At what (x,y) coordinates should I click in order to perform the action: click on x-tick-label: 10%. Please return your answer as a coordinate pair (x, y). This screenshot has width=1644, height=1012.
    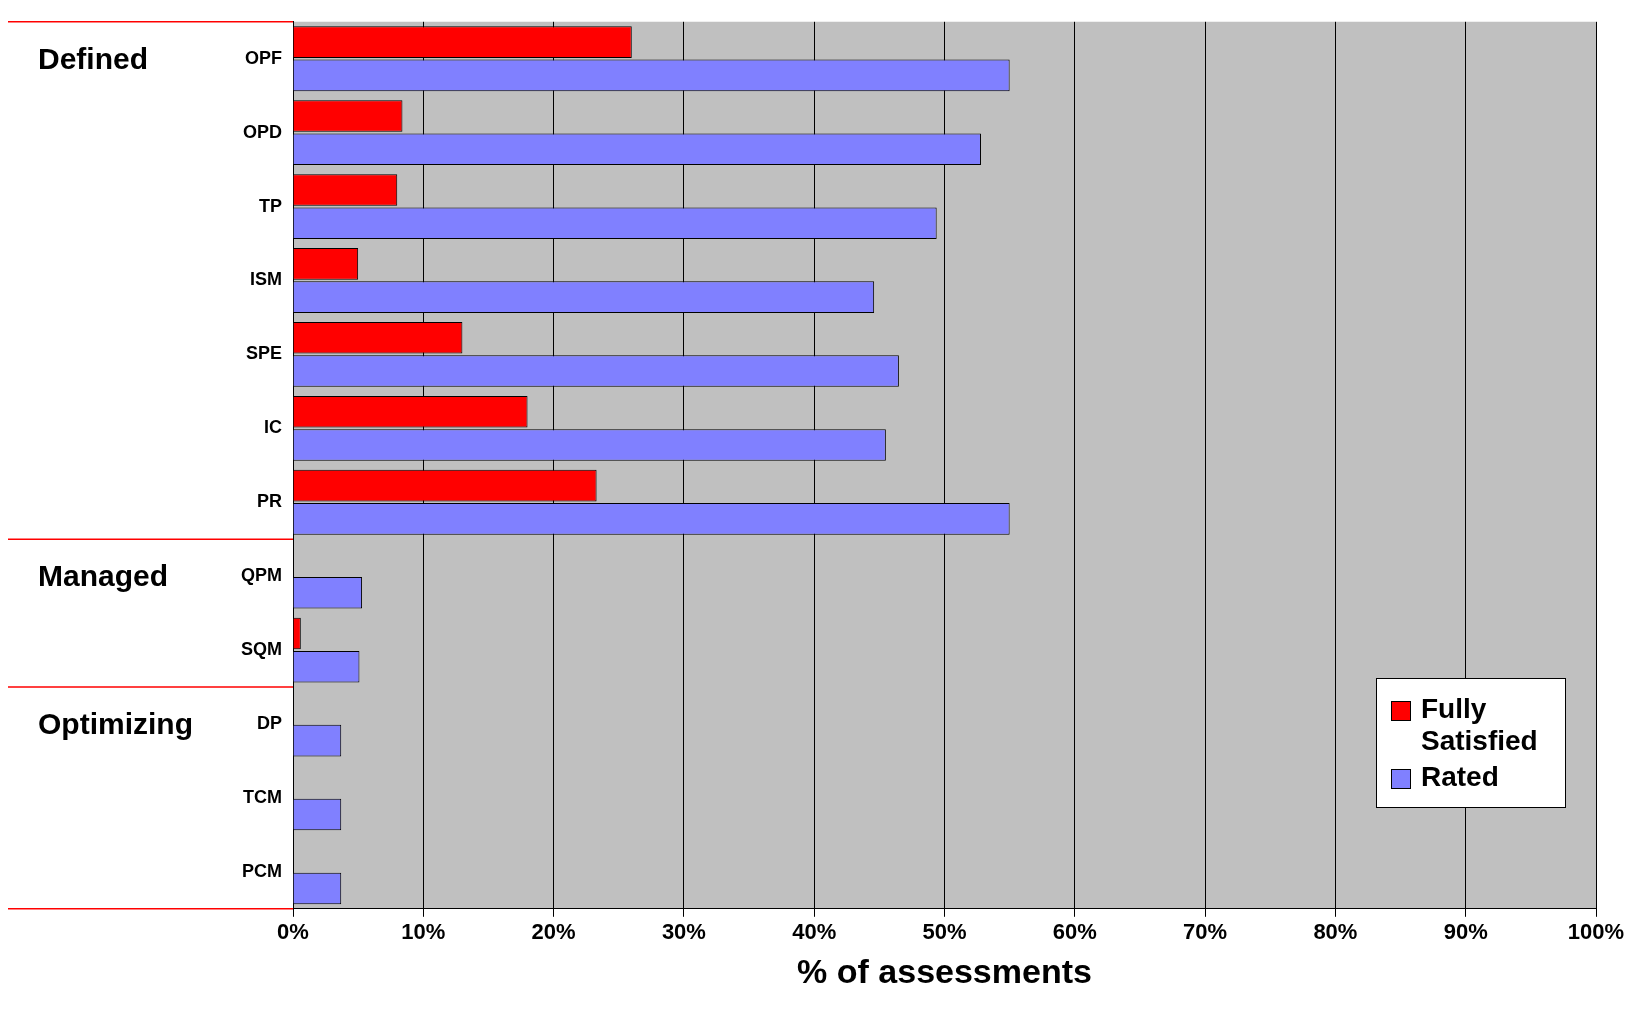
    Looking at the image, I should click on (423, 932).